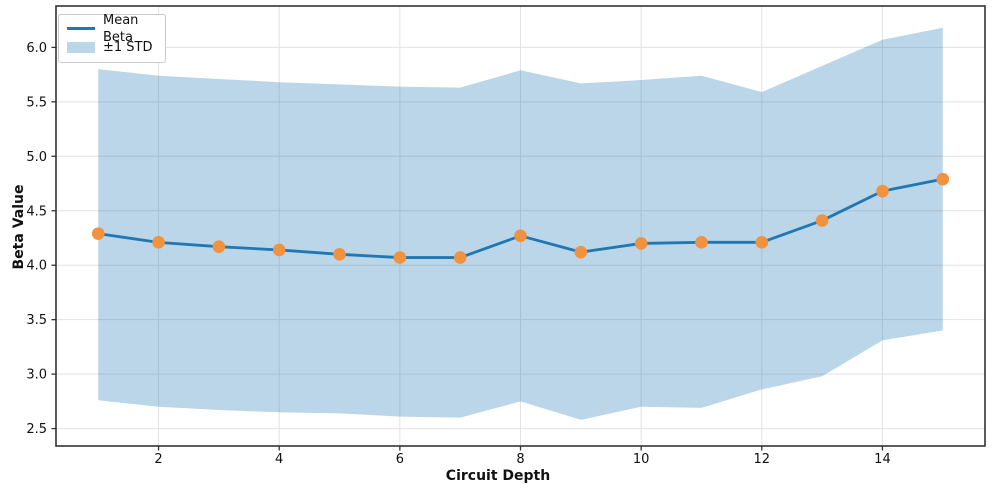  I want to click on x-tick-label: 12, so click(762, 459).